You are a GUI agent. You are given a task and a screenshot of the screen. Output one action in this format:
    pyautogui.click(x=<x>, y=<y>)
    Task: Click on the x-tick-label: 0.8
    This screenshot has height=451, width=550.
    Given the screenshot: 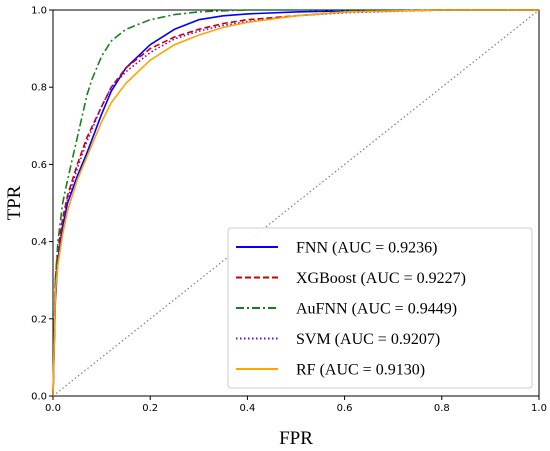 What is the action you would take?
    pyautogui.click(x=442, y=408)
    